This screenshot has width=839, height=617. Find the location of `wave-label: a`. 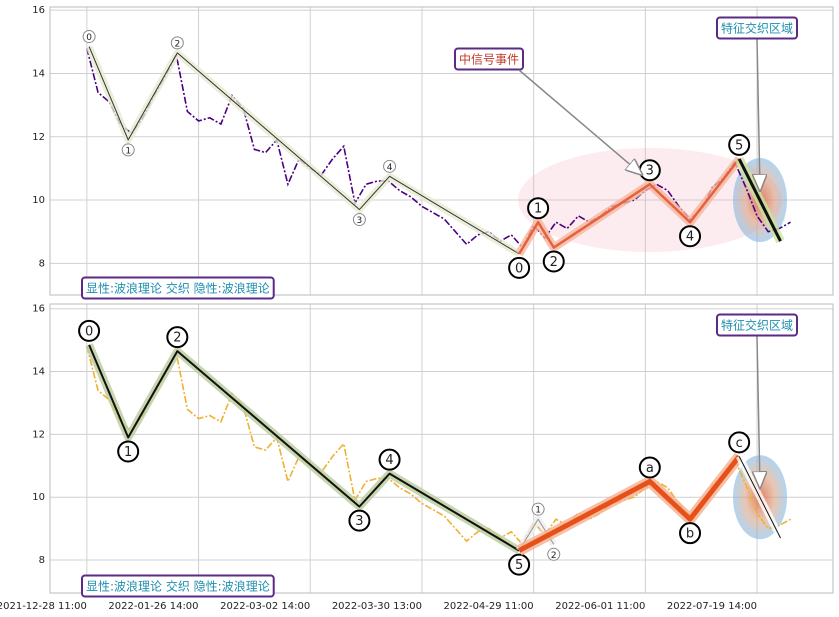

wave-label: a is located at coordinates (650, 468).